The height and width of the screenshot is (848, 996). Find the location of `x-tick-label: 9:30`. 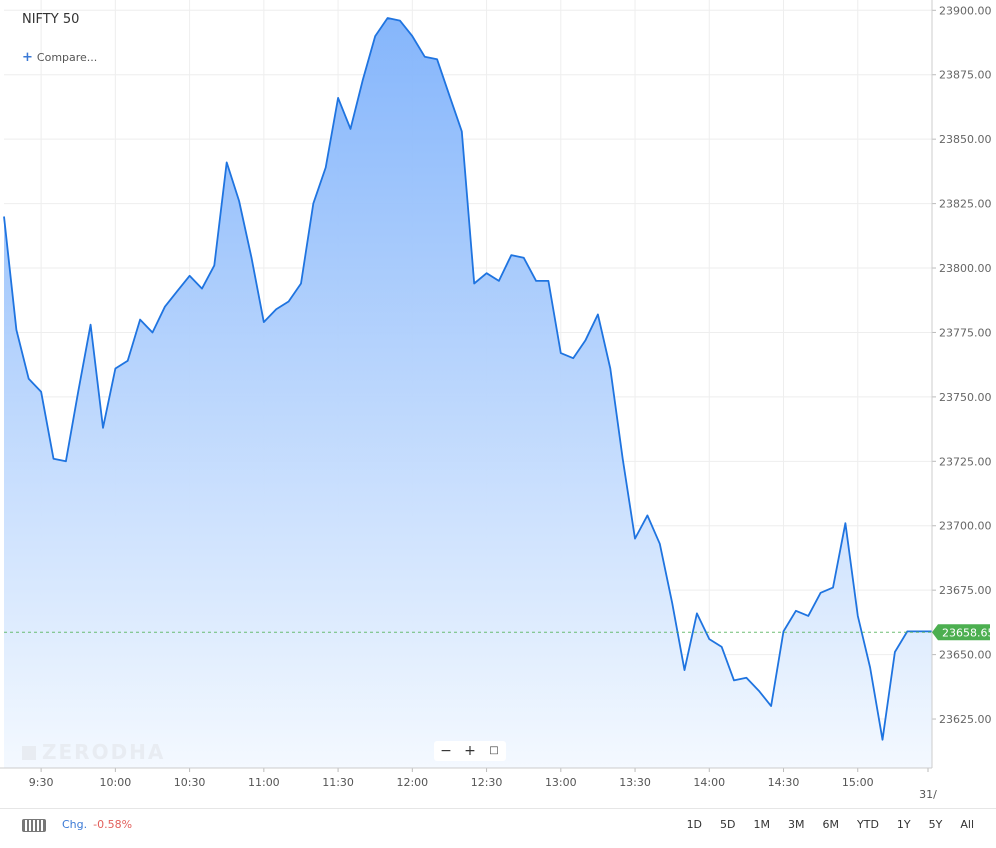

x-tick-label: 9:30 is located at coordinates (41, 782).